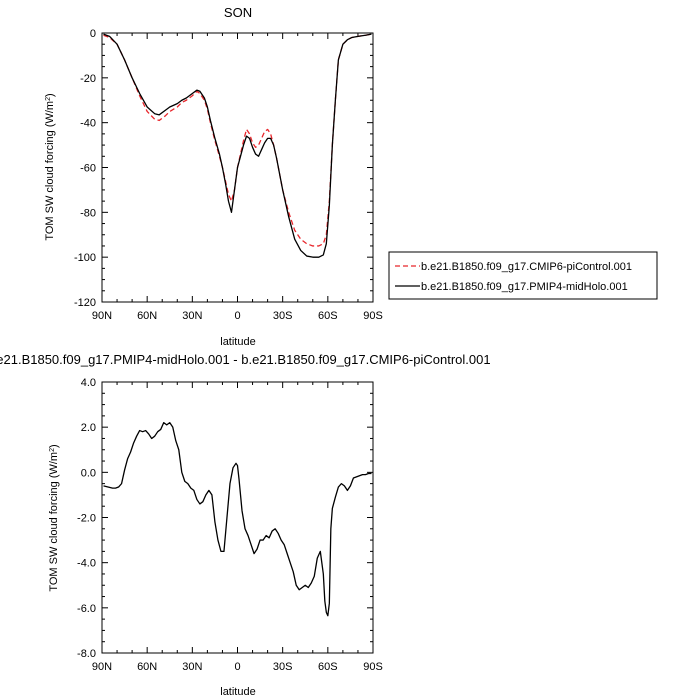 The width and height of the screenshot is (700, 700). Describe the element at coordinates (50, 166) in the screenshot. I see `top-chart-ylabel: TOM SW cloud forcing (W/m2)` at that location.